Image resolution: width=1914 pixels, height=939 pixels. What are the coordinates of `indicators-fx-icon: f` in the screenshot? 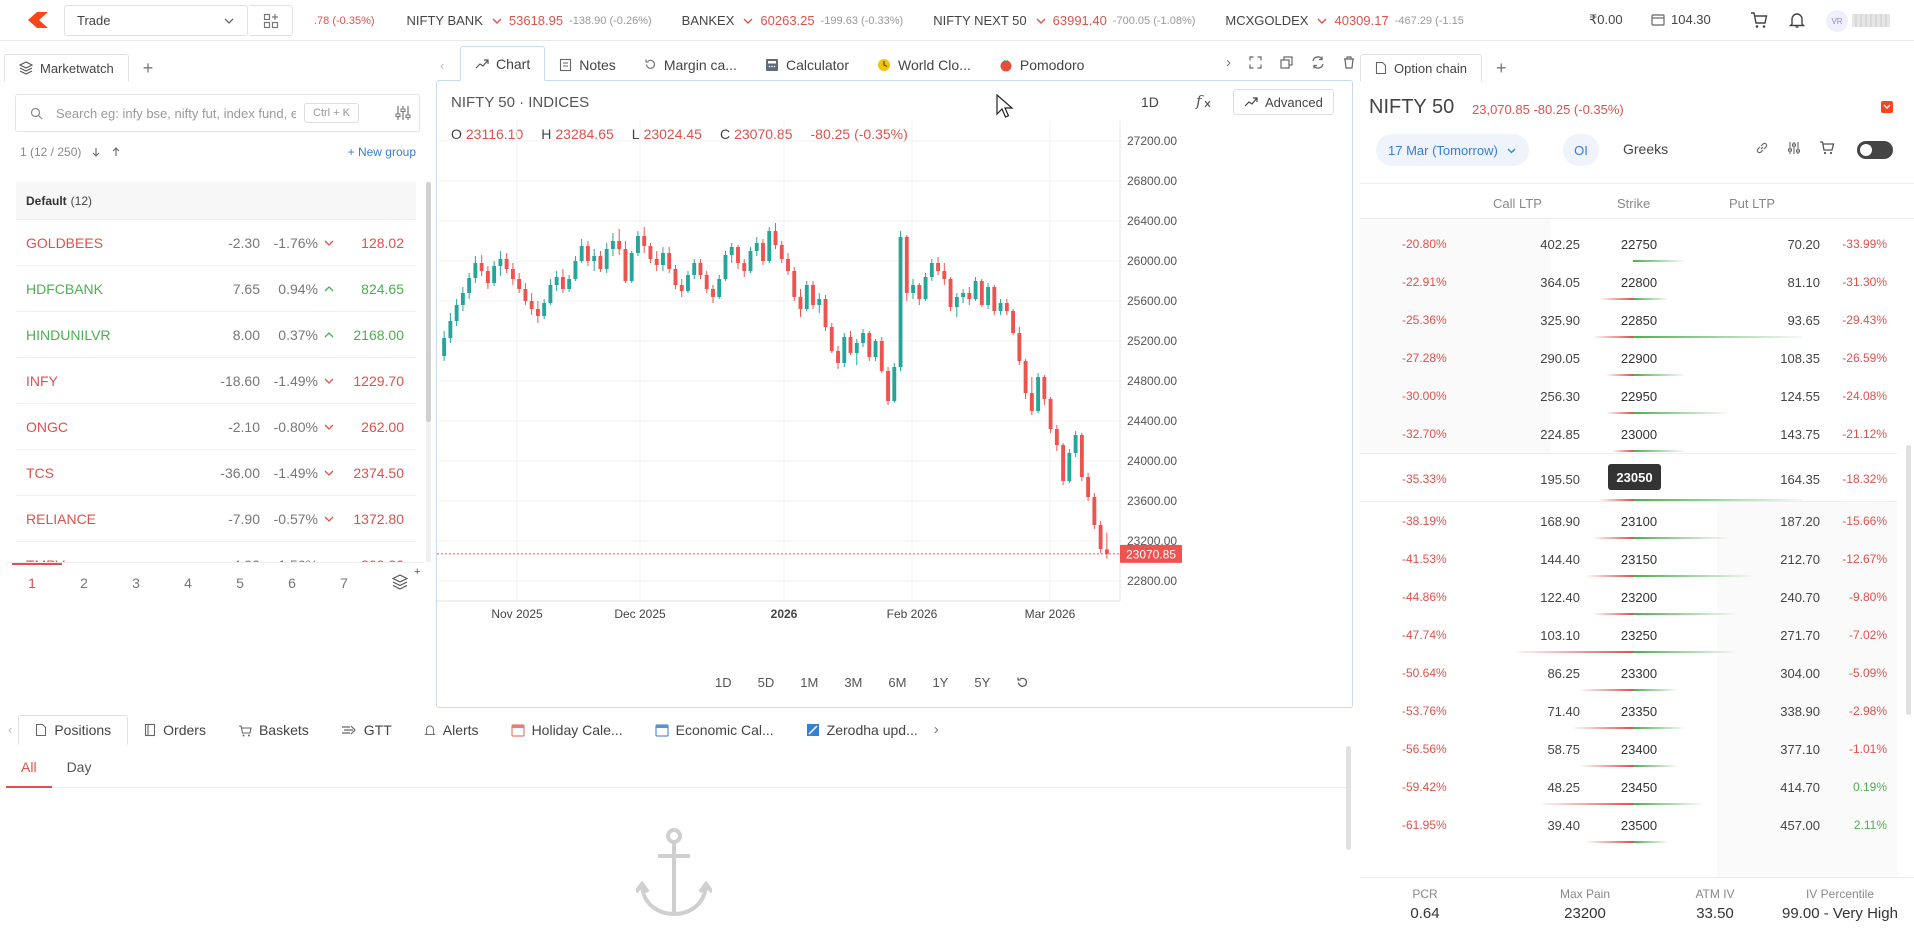 It's located at (1204, 101).